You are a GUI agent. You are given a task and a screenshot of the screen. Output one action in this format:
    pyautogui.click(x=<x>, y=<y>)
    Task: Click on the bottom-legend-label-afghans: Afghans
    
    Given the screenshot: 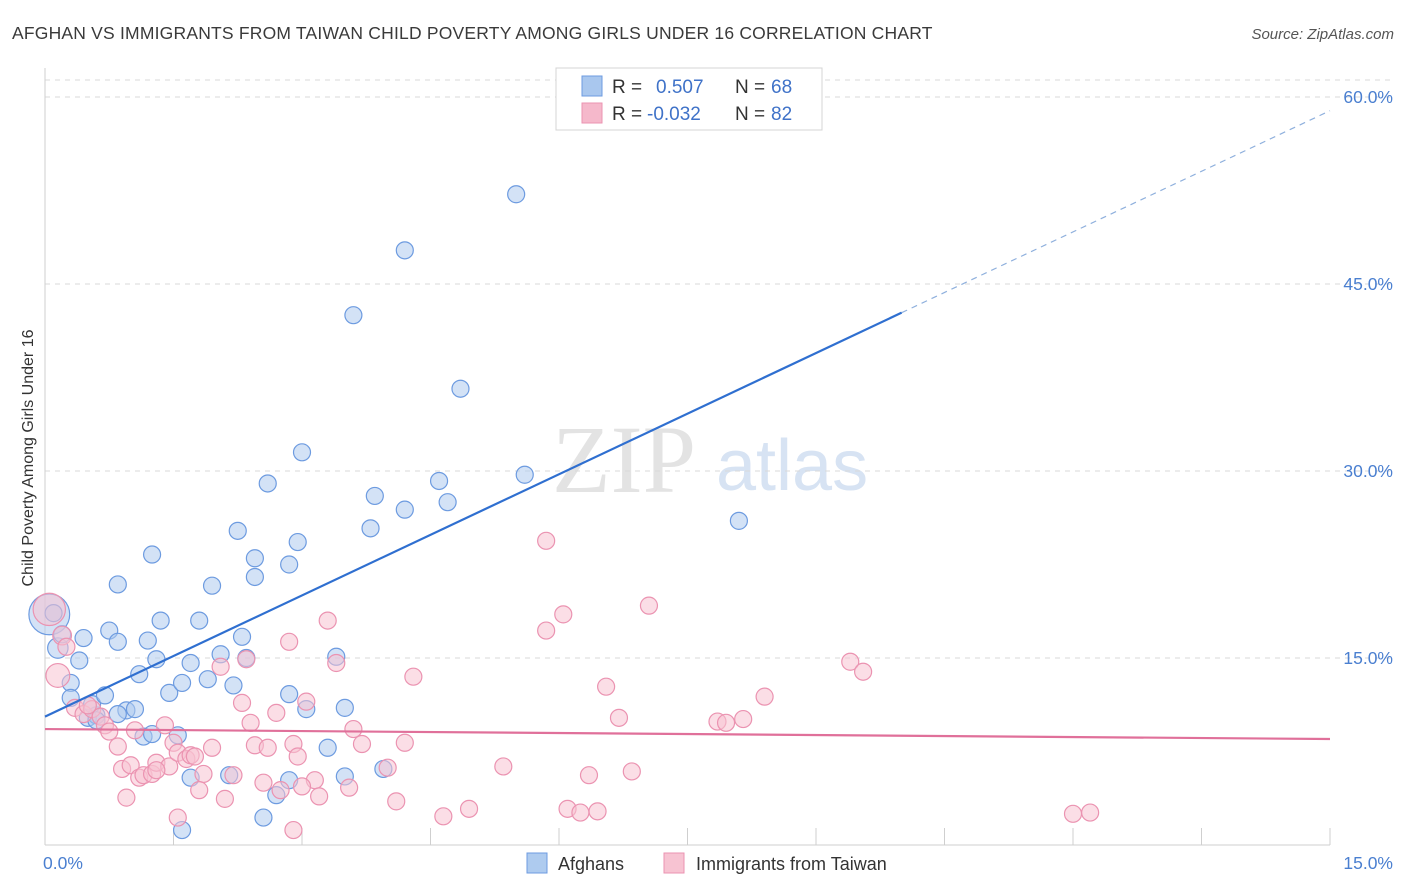 What is the action you would take?
    pyautogui.click(x=591, y=864)
    